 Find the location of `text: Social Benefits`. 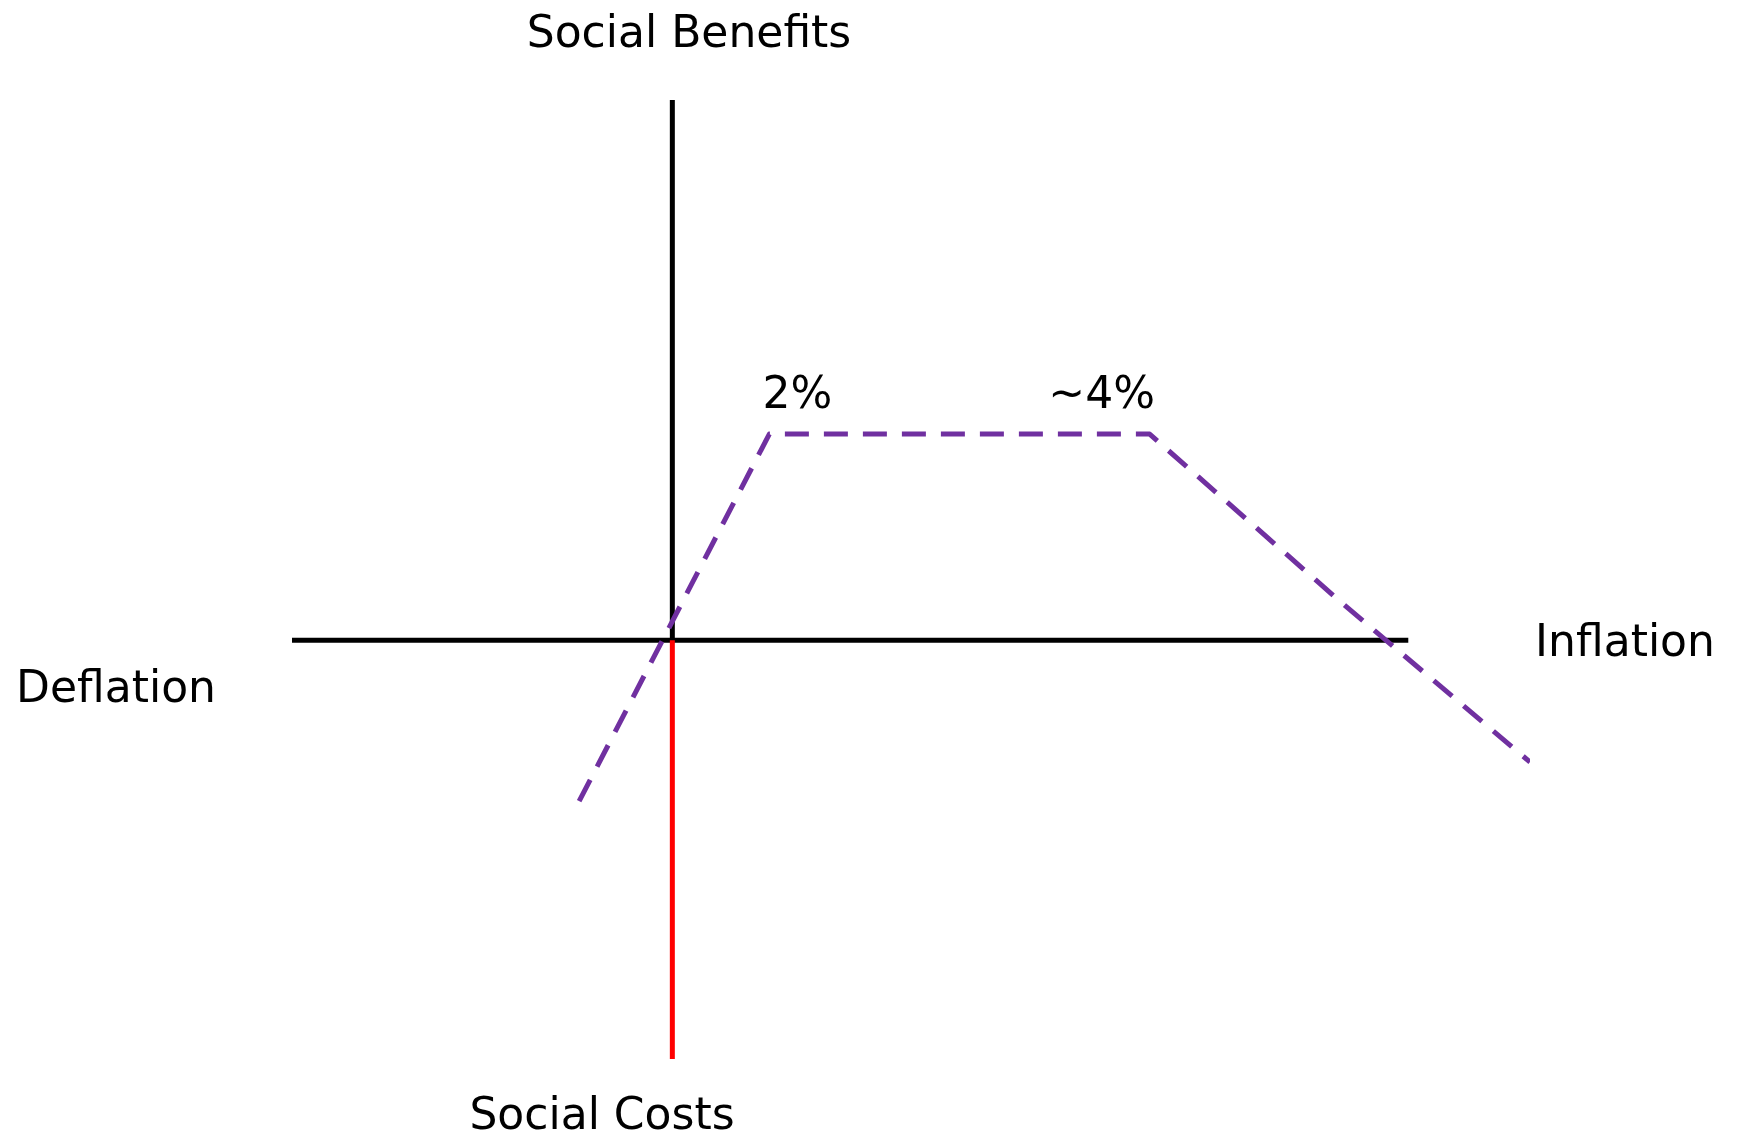

text: Social Benefits is located at coordinates (689, 32).